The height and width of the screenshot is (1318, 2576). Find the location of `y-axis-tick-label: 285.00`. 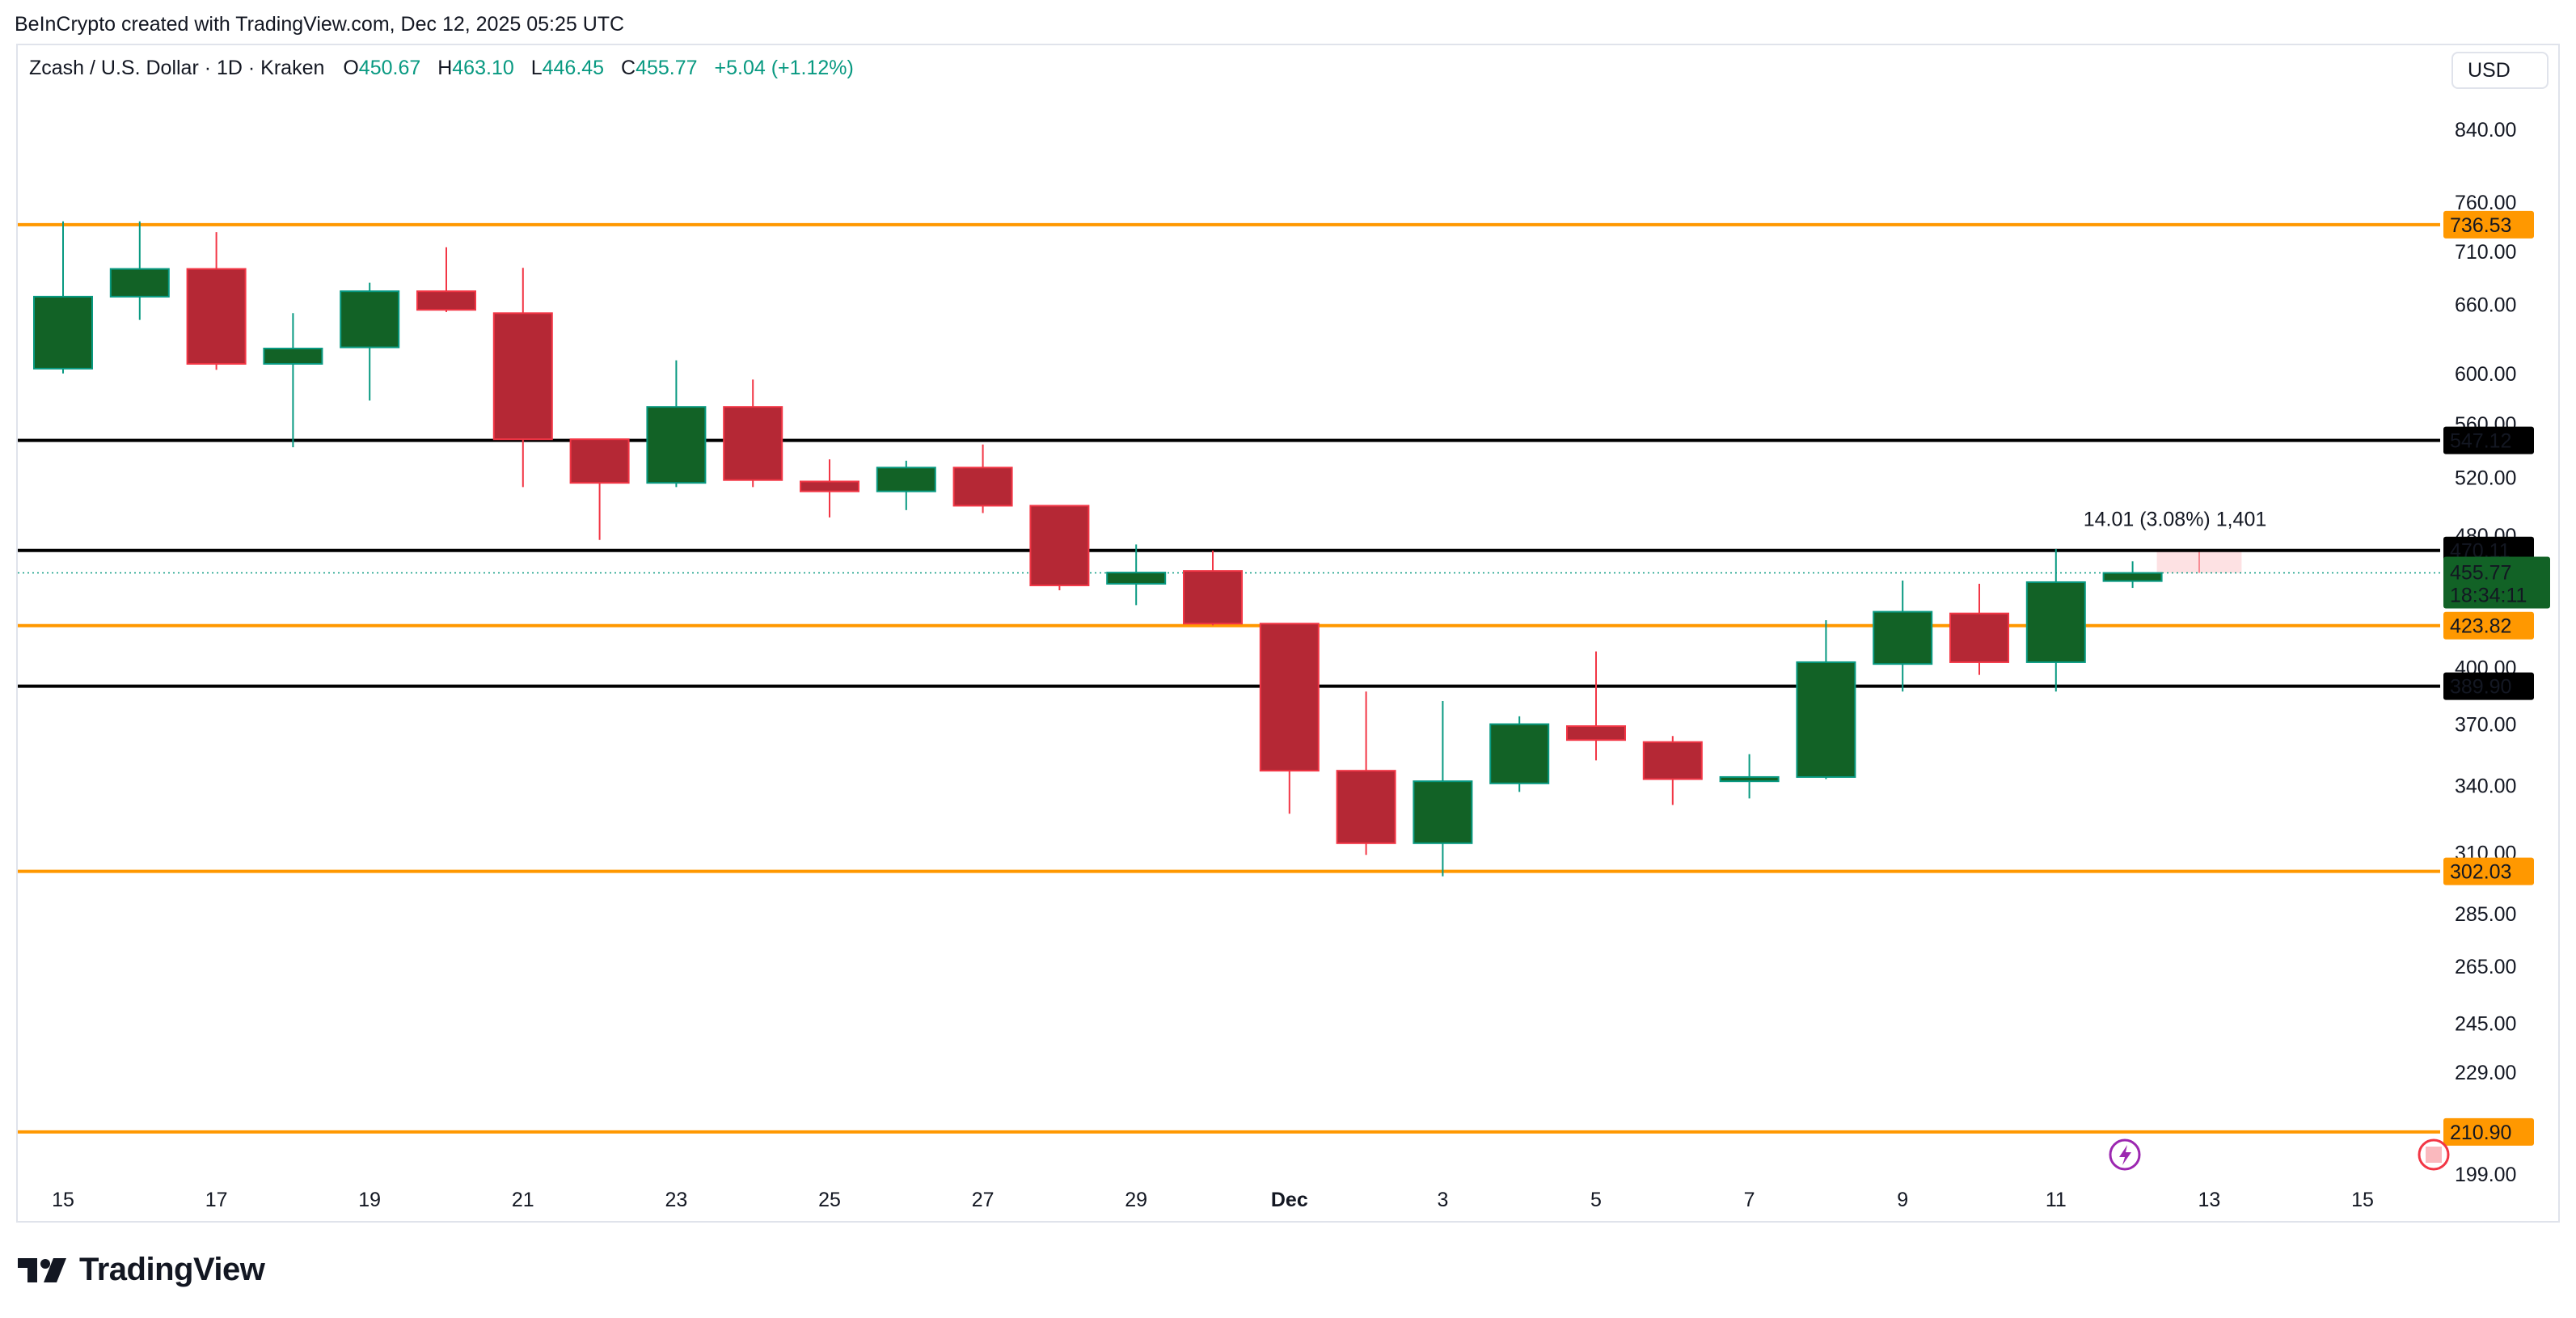

y-axis-tick-label: 285.00 is located at coordinates (2485, 914).